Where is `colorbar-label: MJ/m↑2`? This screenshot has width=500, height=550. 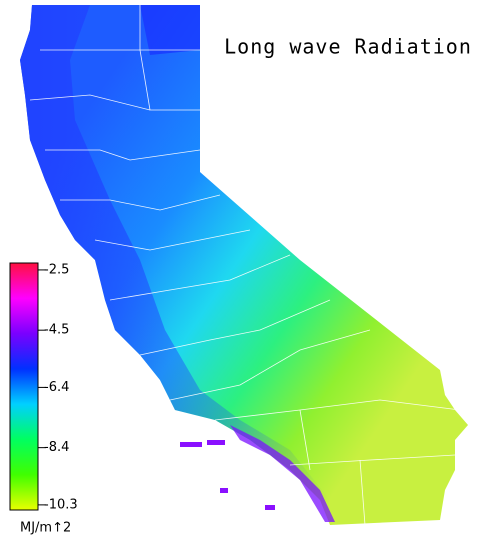
colorbar-label: MJ/m↑2 is located at coordinates (45, 528).